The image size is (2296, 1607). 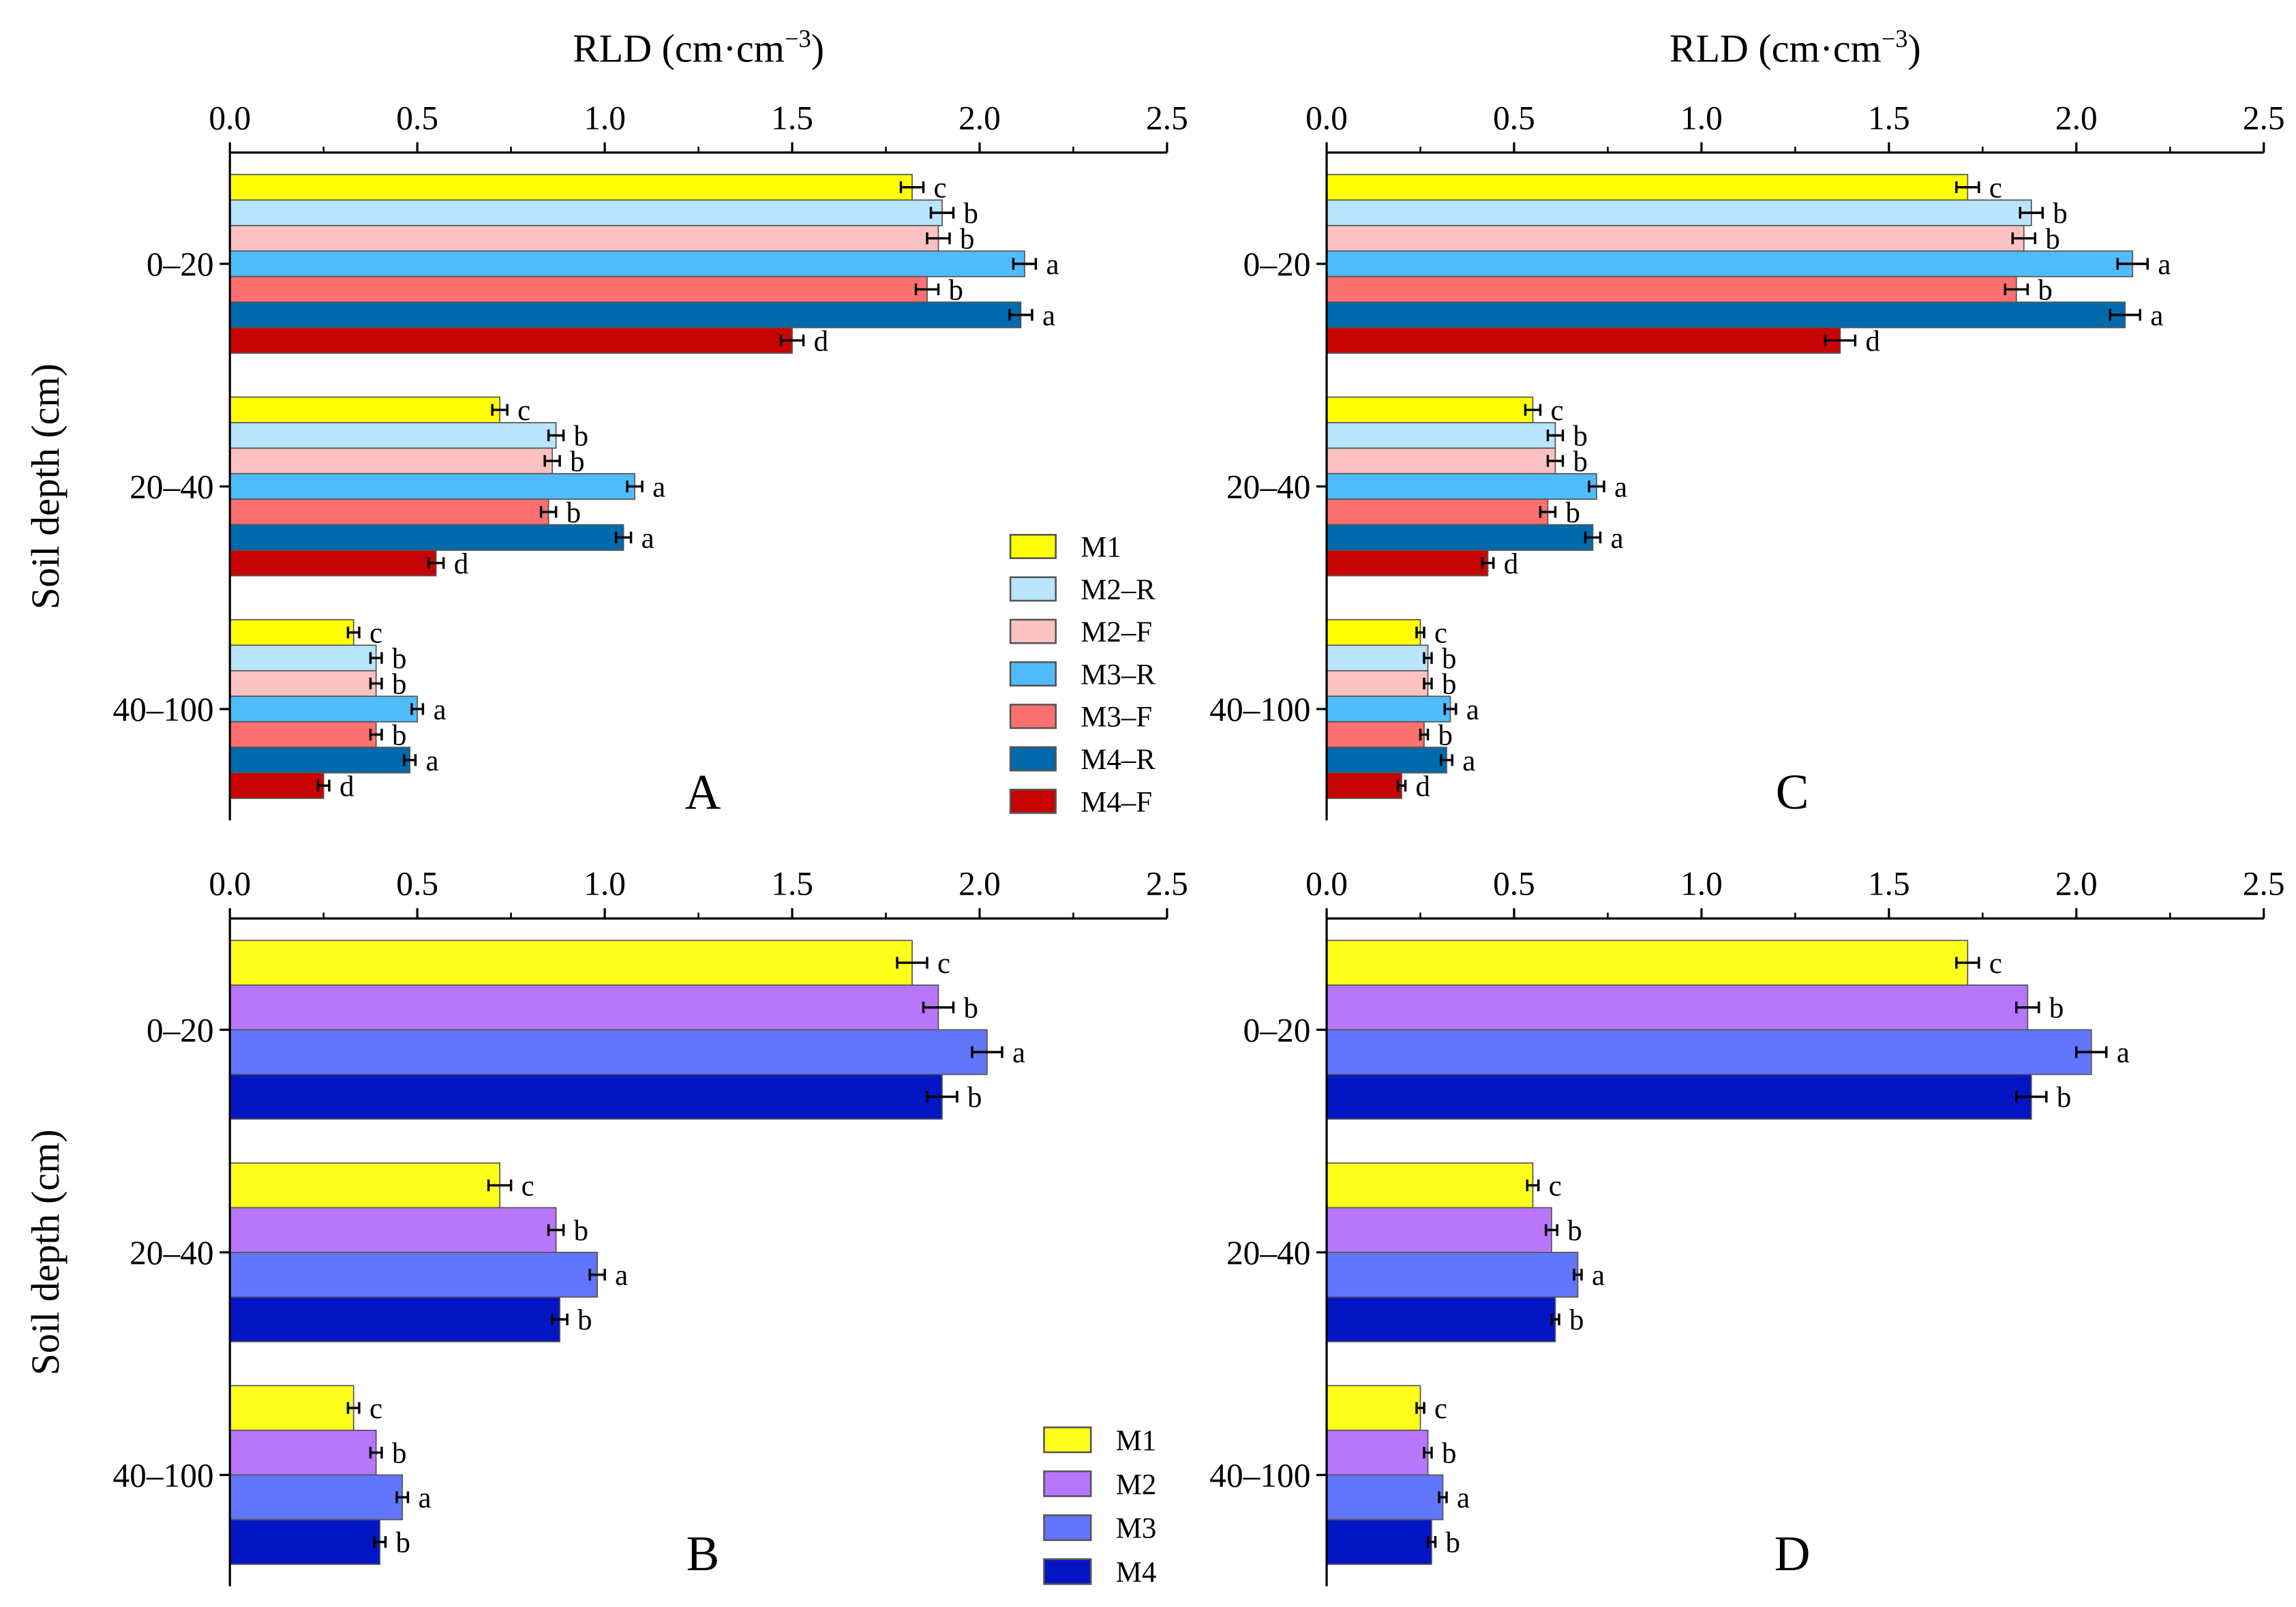 I want to click on legend-label: M3, so click(x=1136, y=1529).